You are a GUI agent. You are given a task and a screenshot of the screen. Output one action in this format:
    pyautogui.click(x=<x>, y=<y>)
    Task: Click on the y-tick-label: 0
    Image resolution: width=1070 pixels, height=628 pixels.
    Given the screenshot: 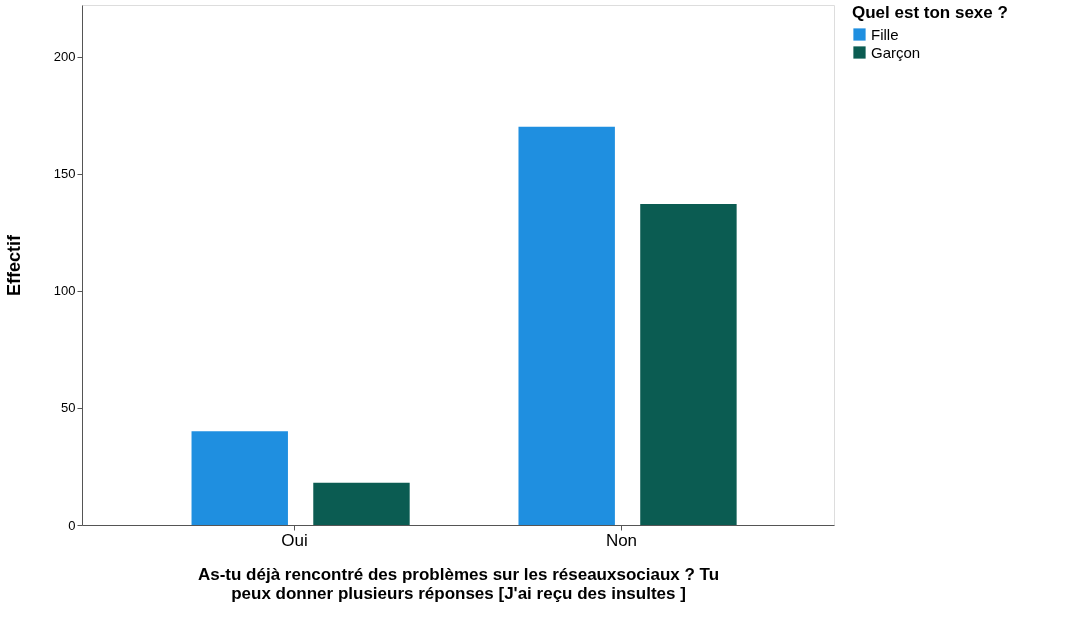 What is the action you would take?
    pyautogui.click(x=72, y=525)
    